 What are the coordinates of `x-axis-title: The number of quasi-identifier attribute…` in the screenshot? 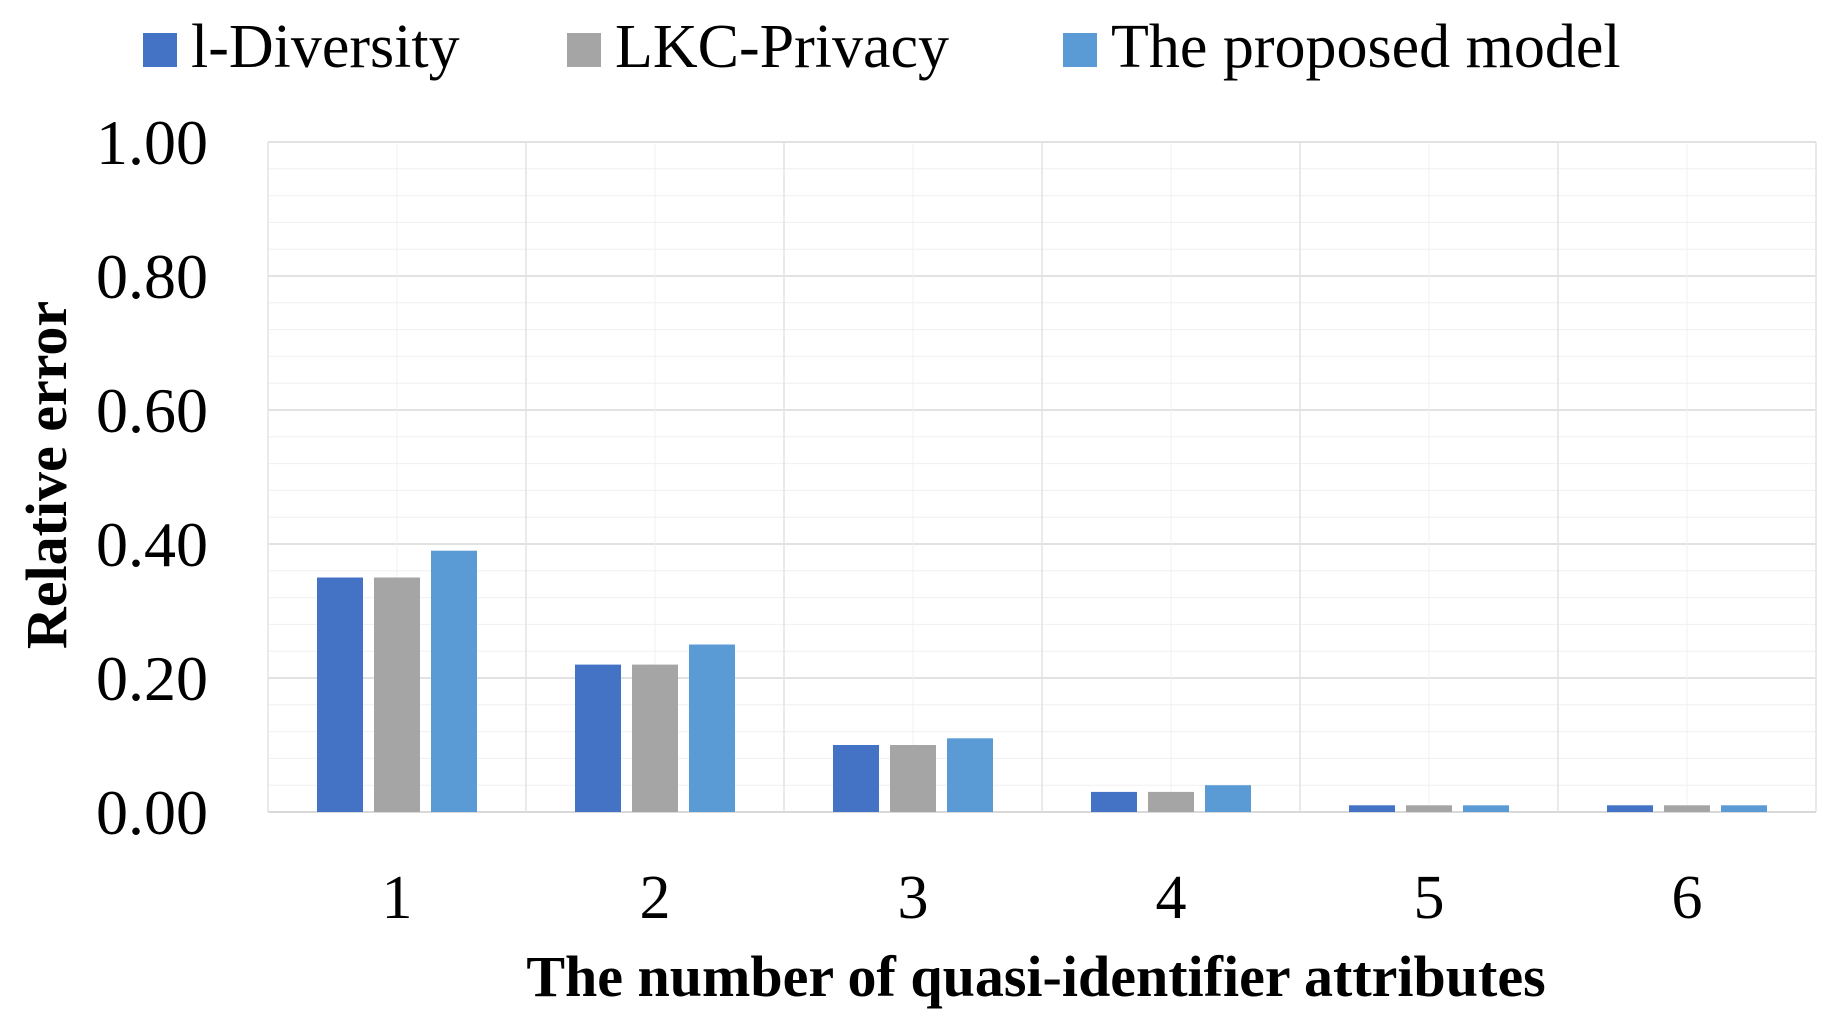 It's located at (1035, 976).